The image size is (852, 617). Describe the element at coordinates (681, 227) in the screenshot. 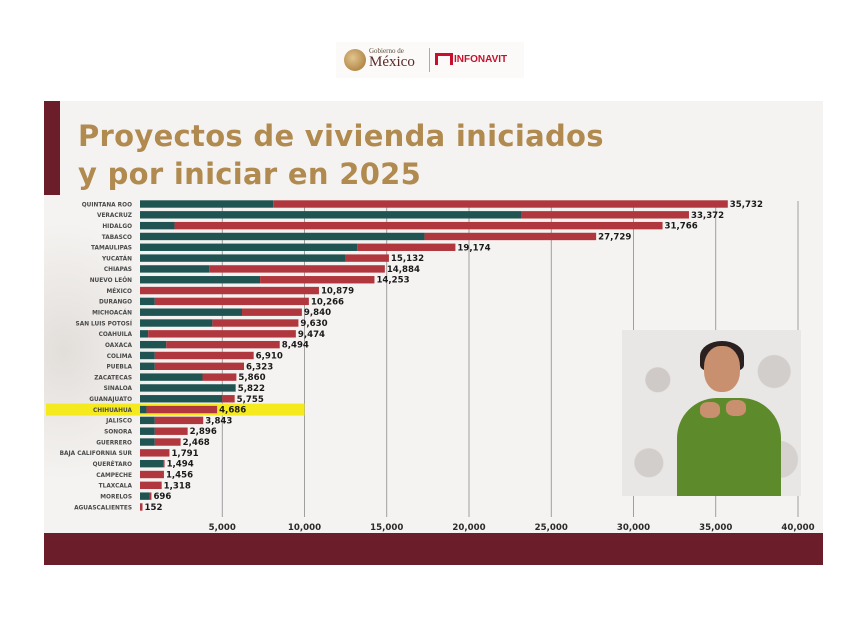

I see `value-label: 31,766` at that location.